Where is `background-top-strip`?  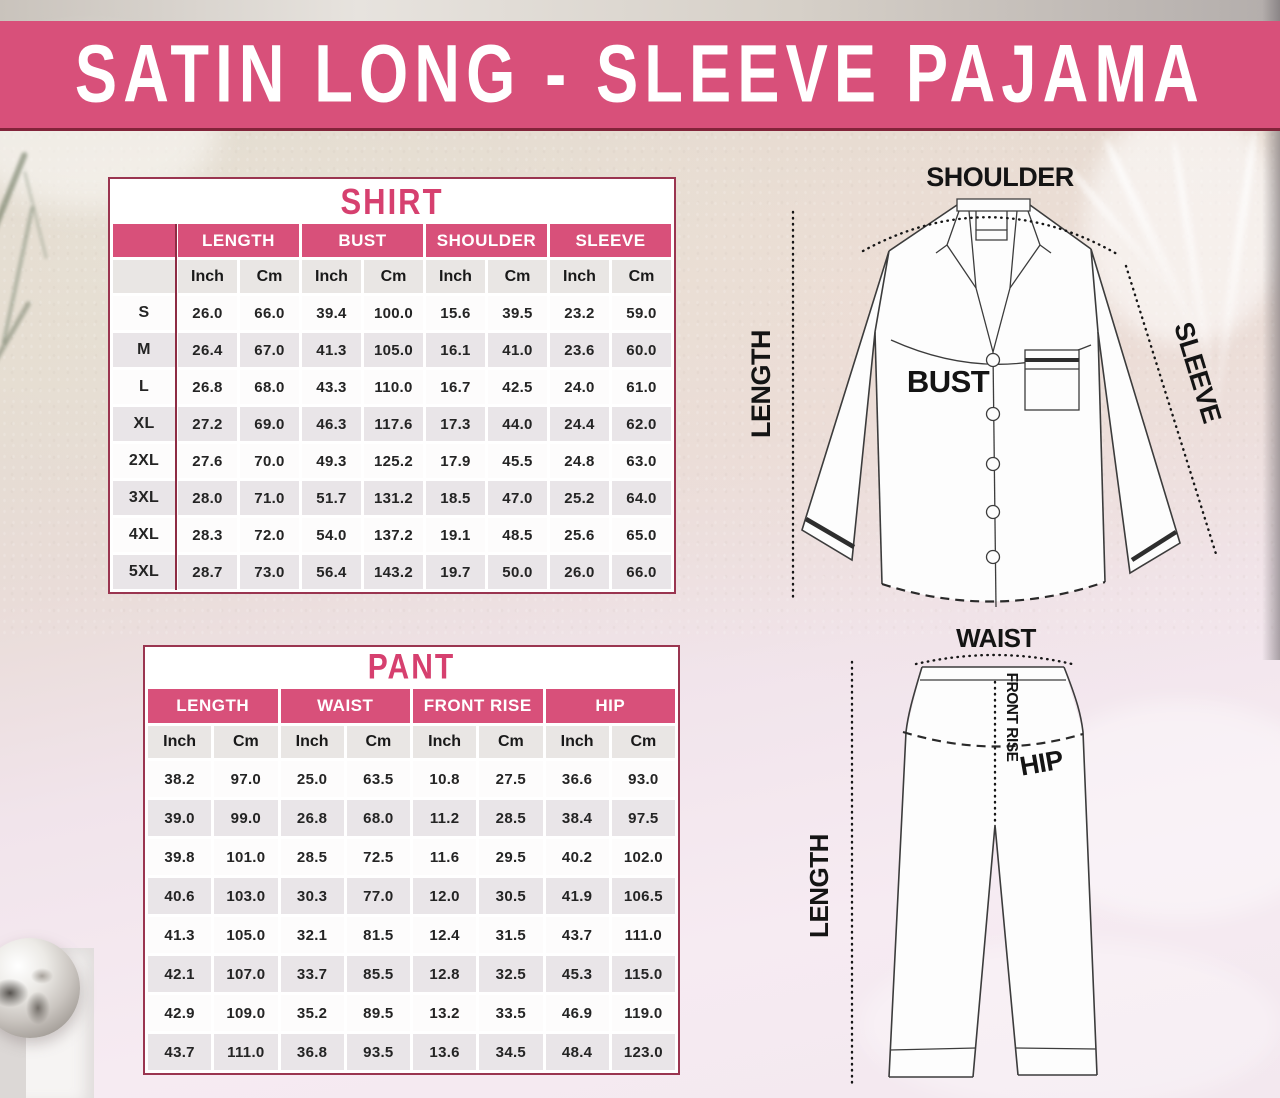 background-top-strip is located at coordinates (640, 10).